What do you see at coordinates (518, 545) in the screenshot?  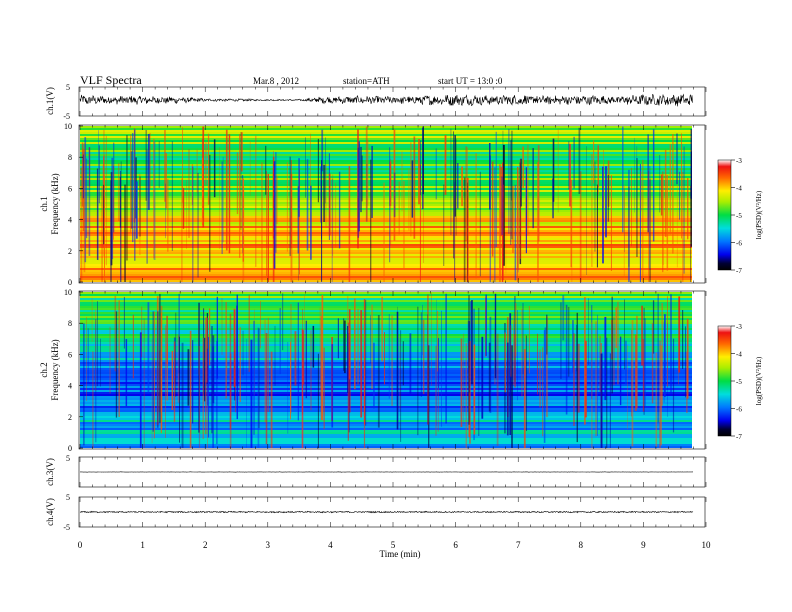 I see `time-tick-label: 7` at bounding box center [518, 545].